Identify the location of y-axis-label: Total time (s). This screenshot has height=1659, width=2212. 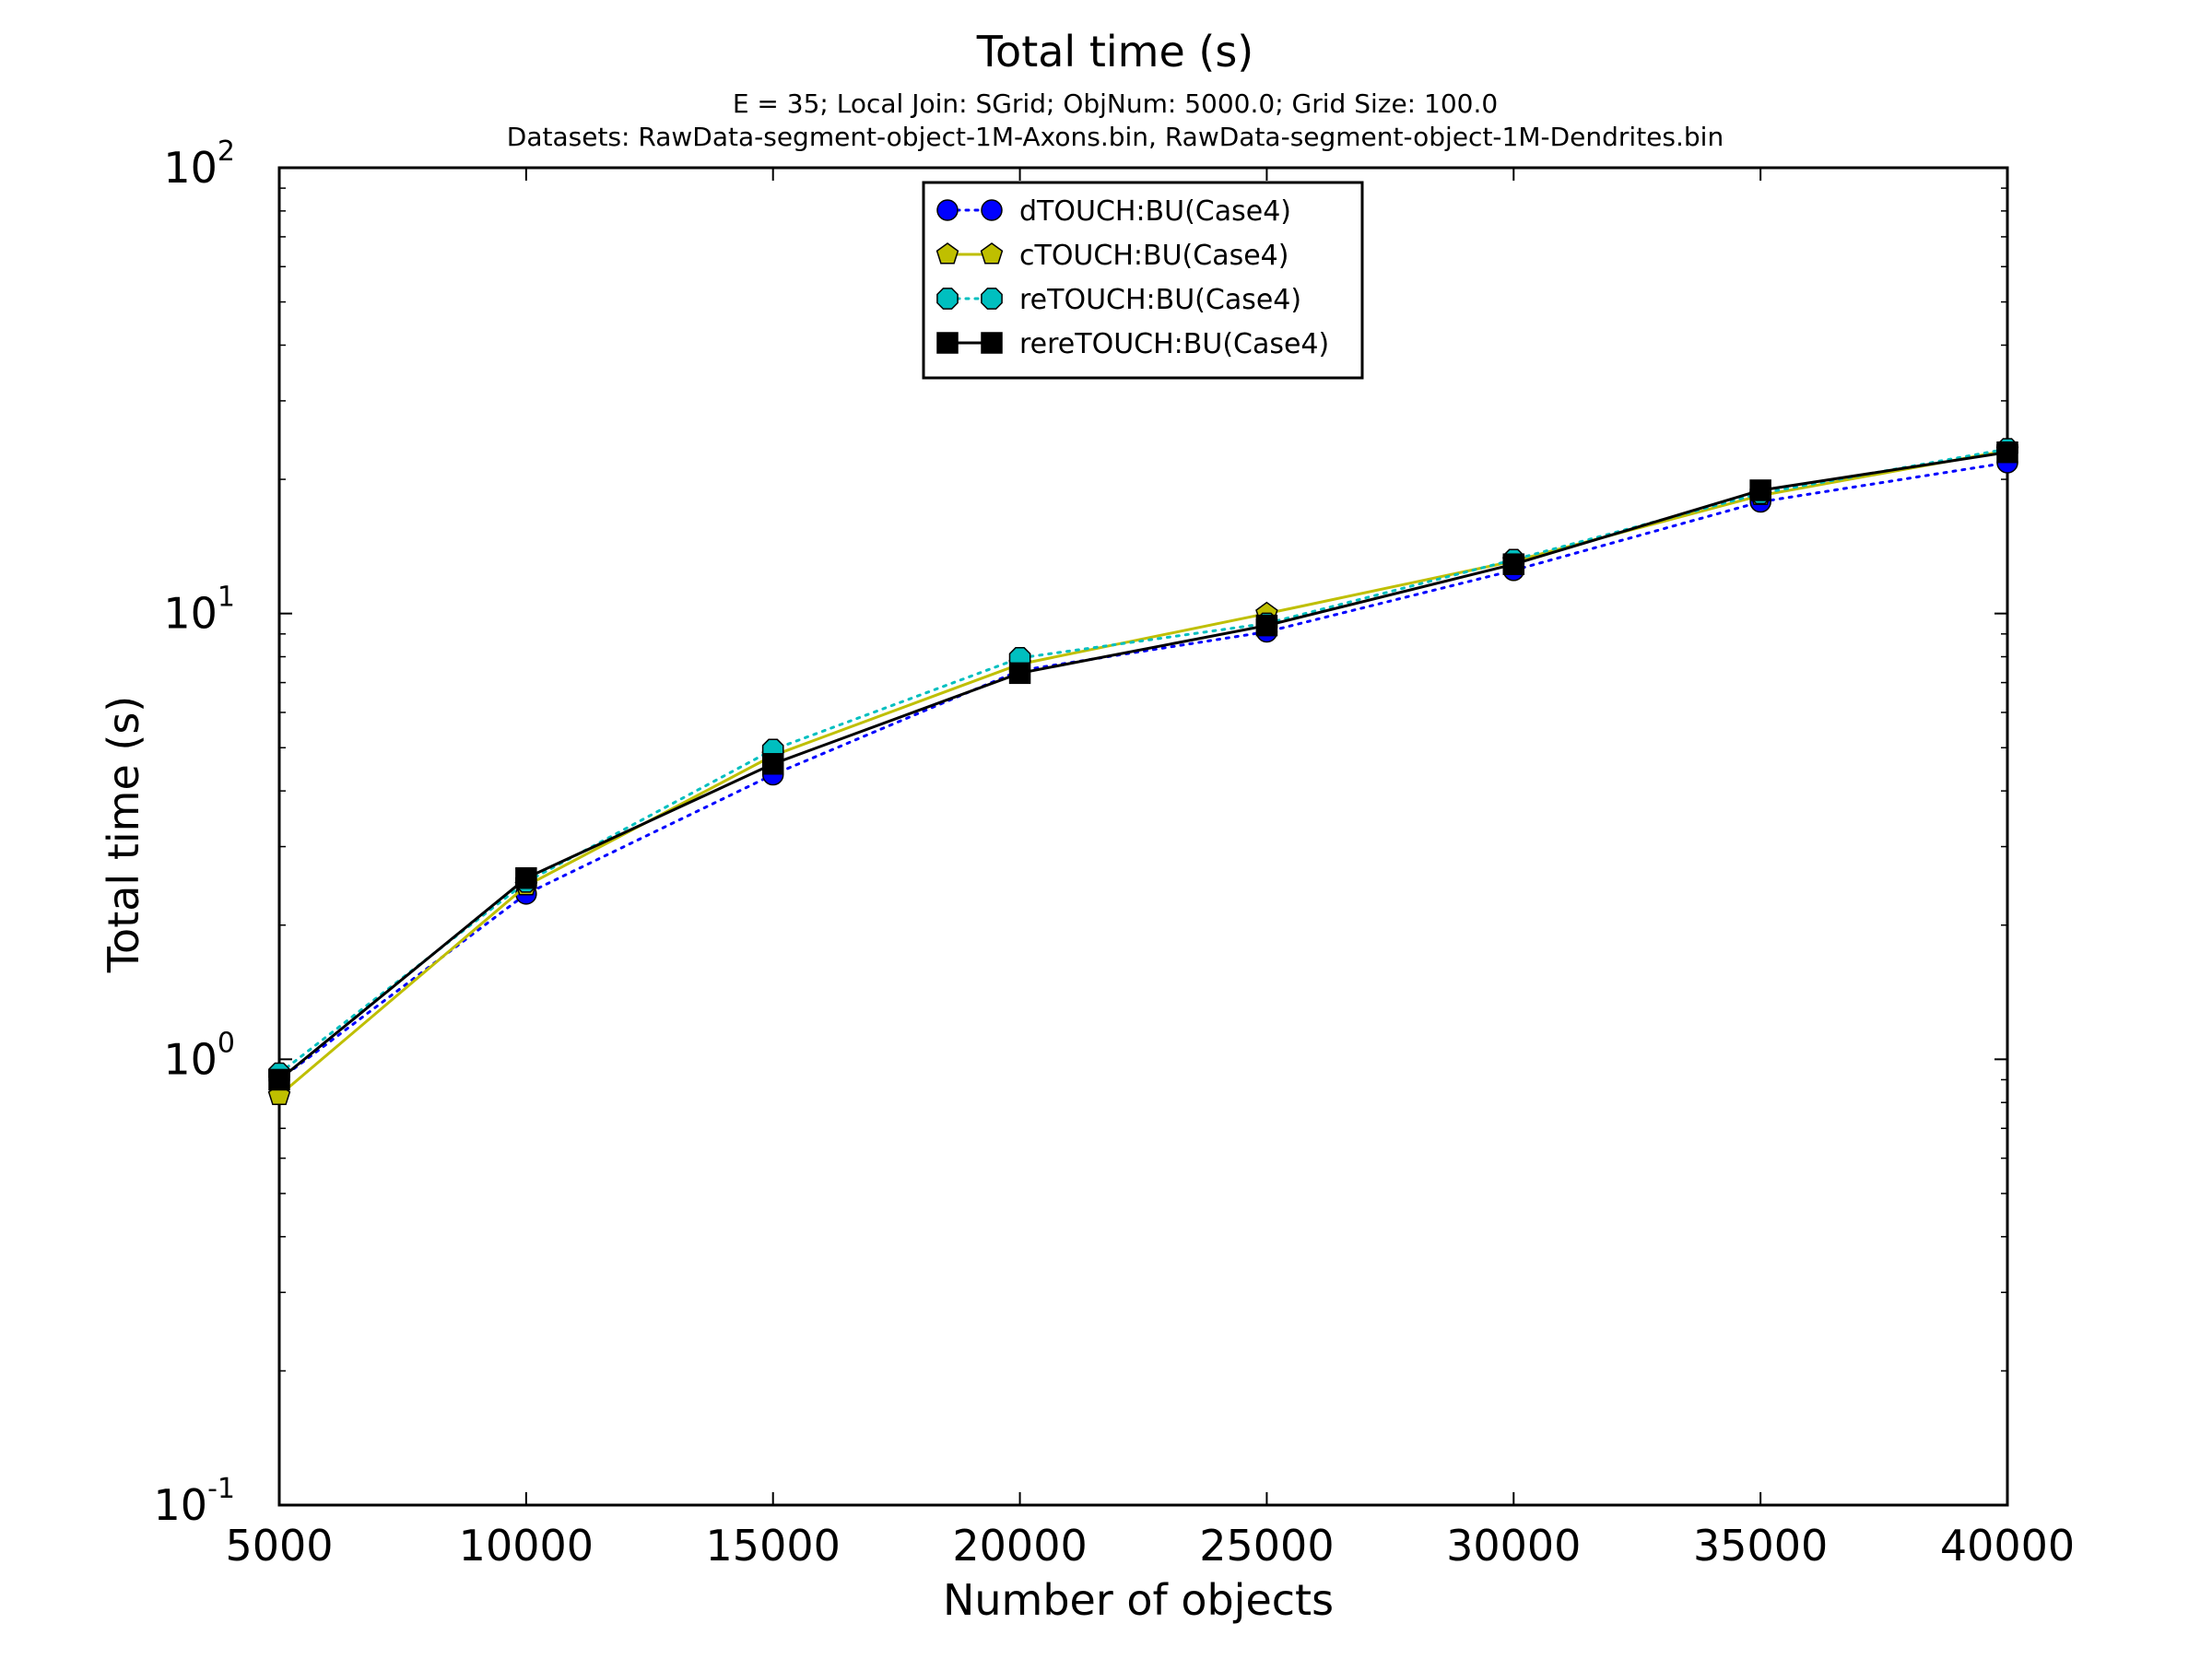
(123, 834).